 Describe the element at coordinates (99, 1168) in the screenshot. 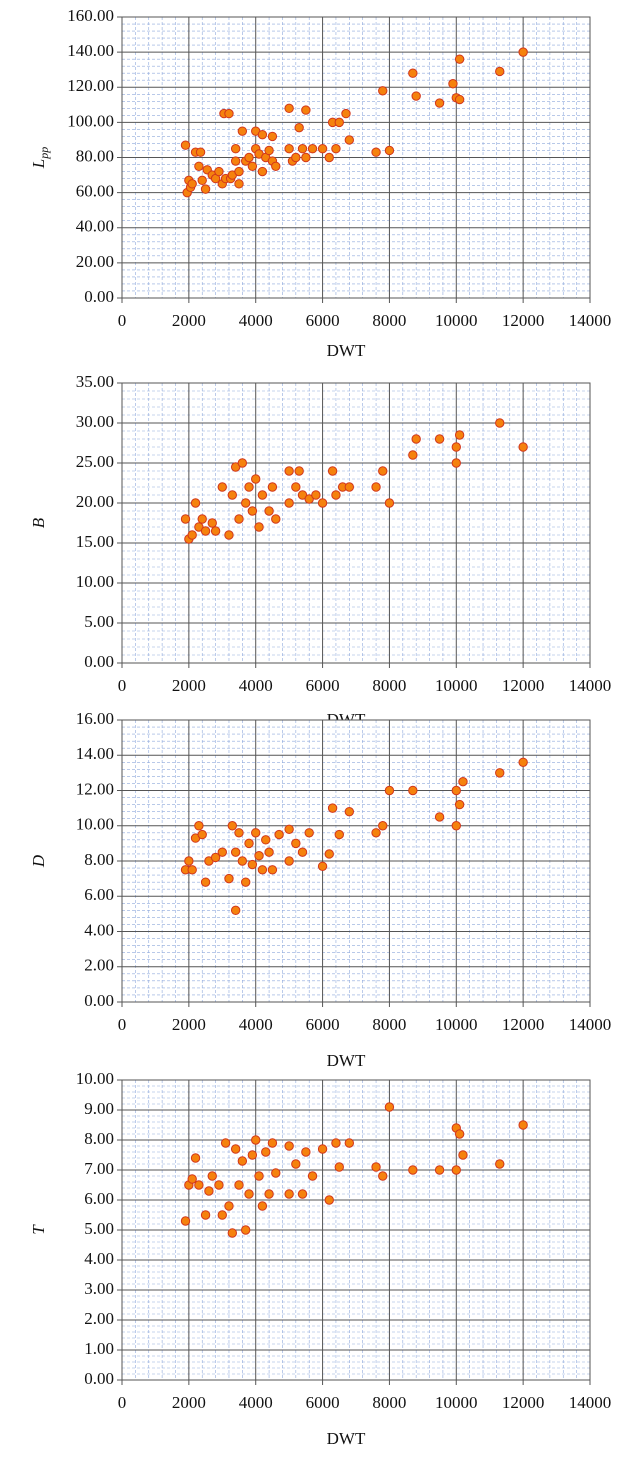

I see `y-tick-label: 7.00` at that location.